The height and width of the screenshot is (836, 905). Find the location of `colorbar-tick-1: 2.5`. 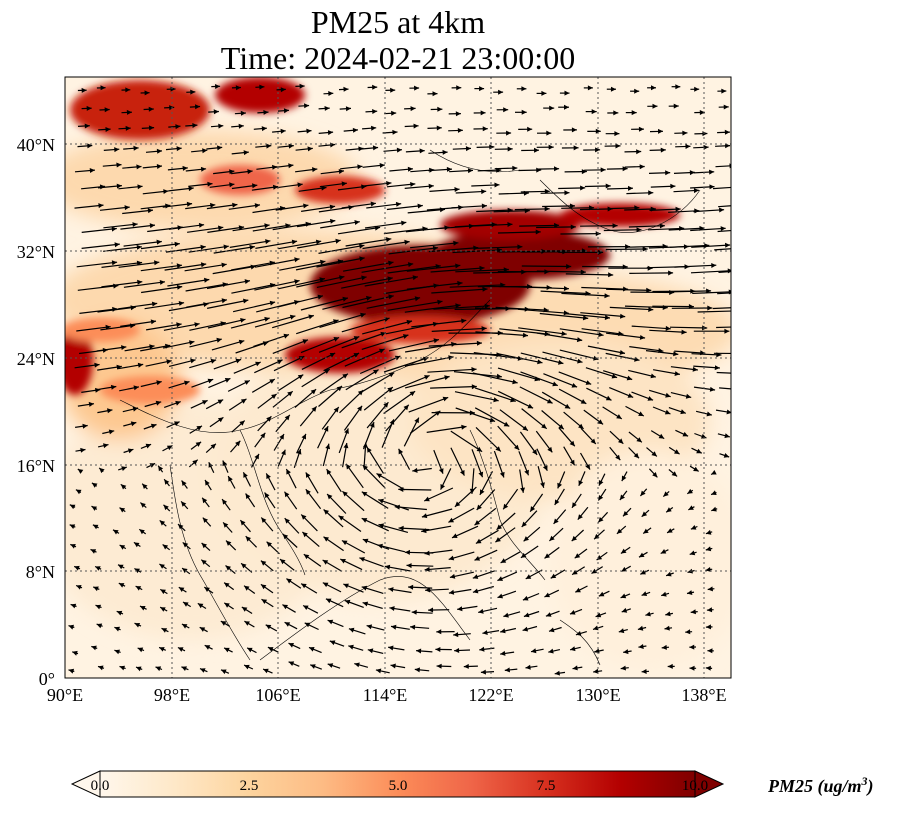

colorbar-tick-1: 2.5 is located at coordinates (249, 786).